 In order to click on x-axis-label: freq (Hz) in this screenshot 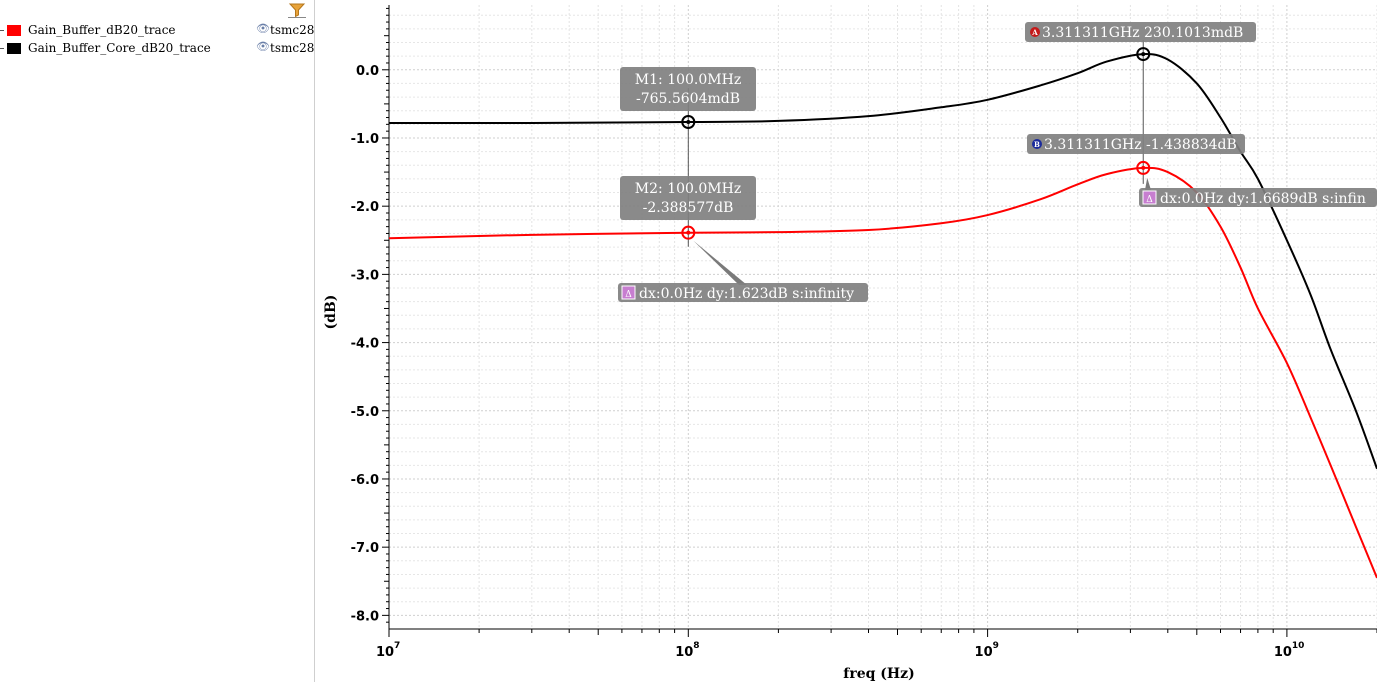, I will do `click(878, 674)`.